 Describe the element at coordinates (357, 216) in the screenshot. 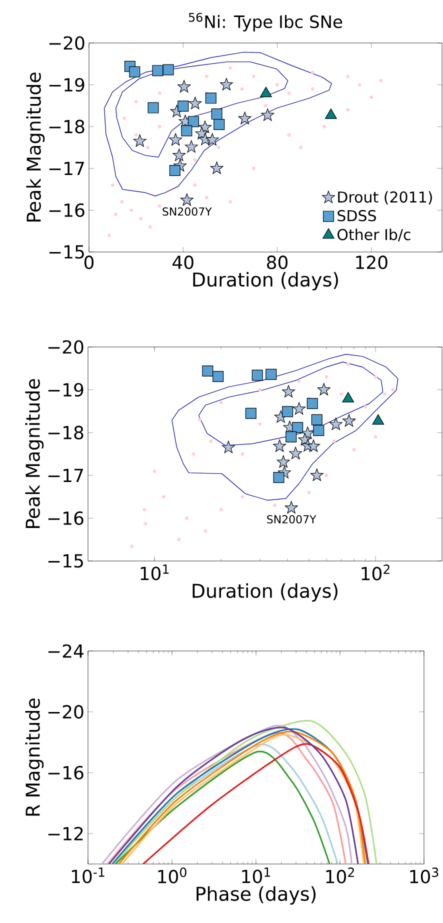

I see `legend-label: SDSS` at that location.